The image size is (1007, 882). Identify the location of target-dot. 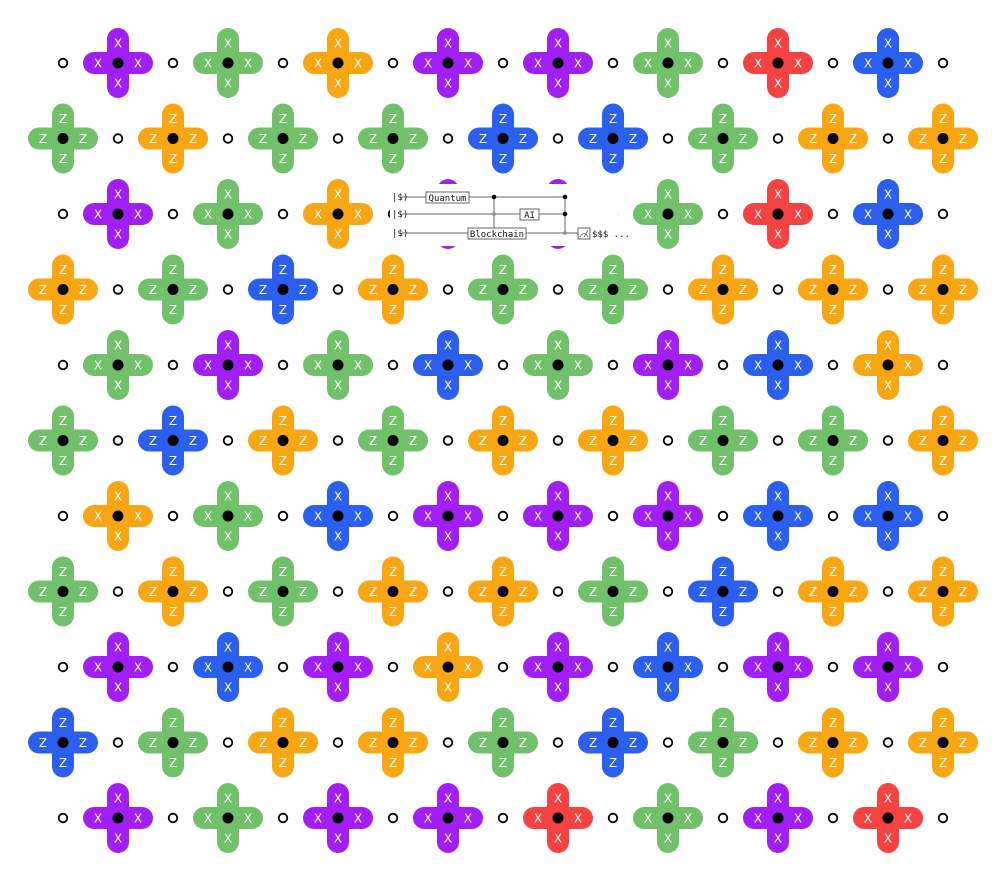
(494, 214).